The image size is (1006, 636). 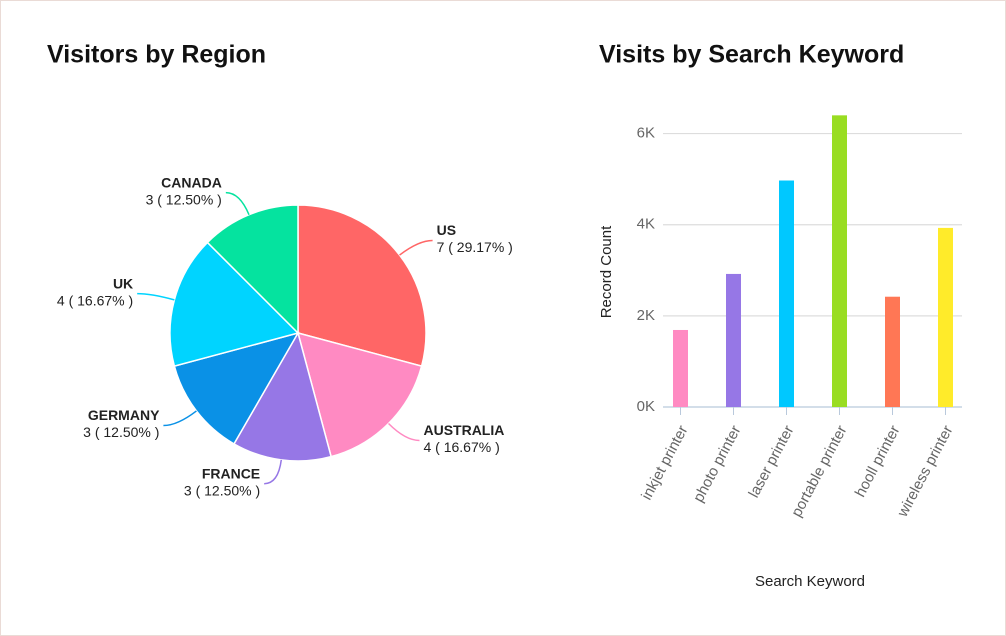 What do you see at coordinates (231, 473) in the screenshot?
I see `slice-label: FRANCE` at bounding box center [231, 473].